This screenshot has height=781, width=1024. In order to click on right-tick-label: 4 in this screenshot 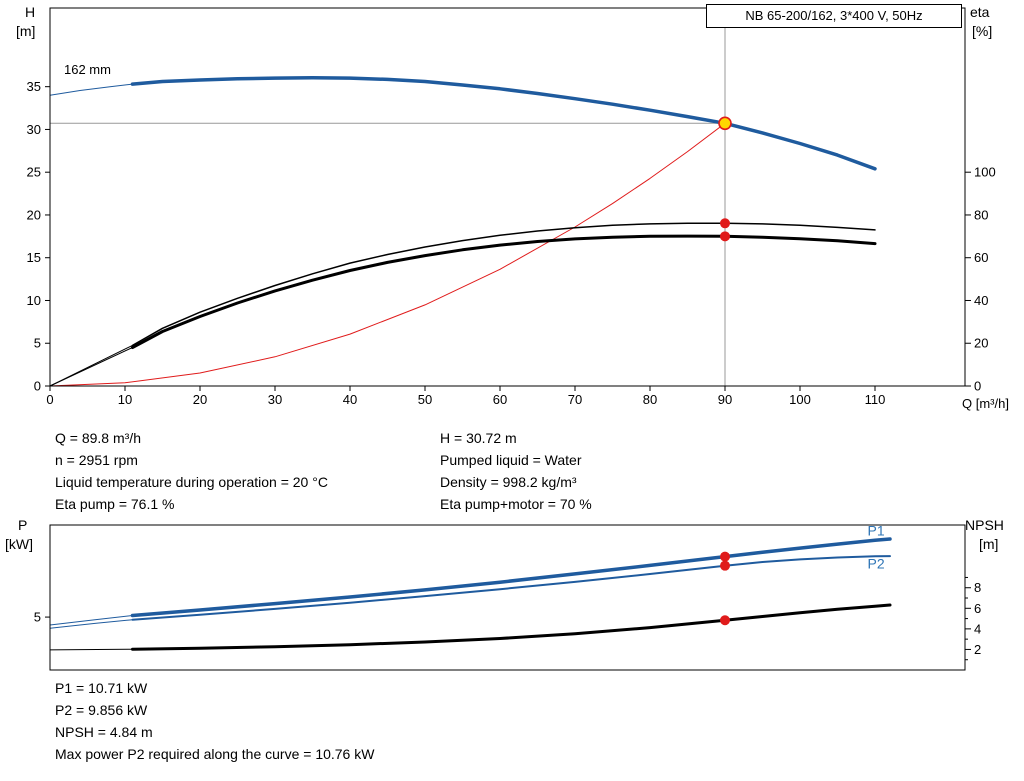, I will do `click(977, 628)`.